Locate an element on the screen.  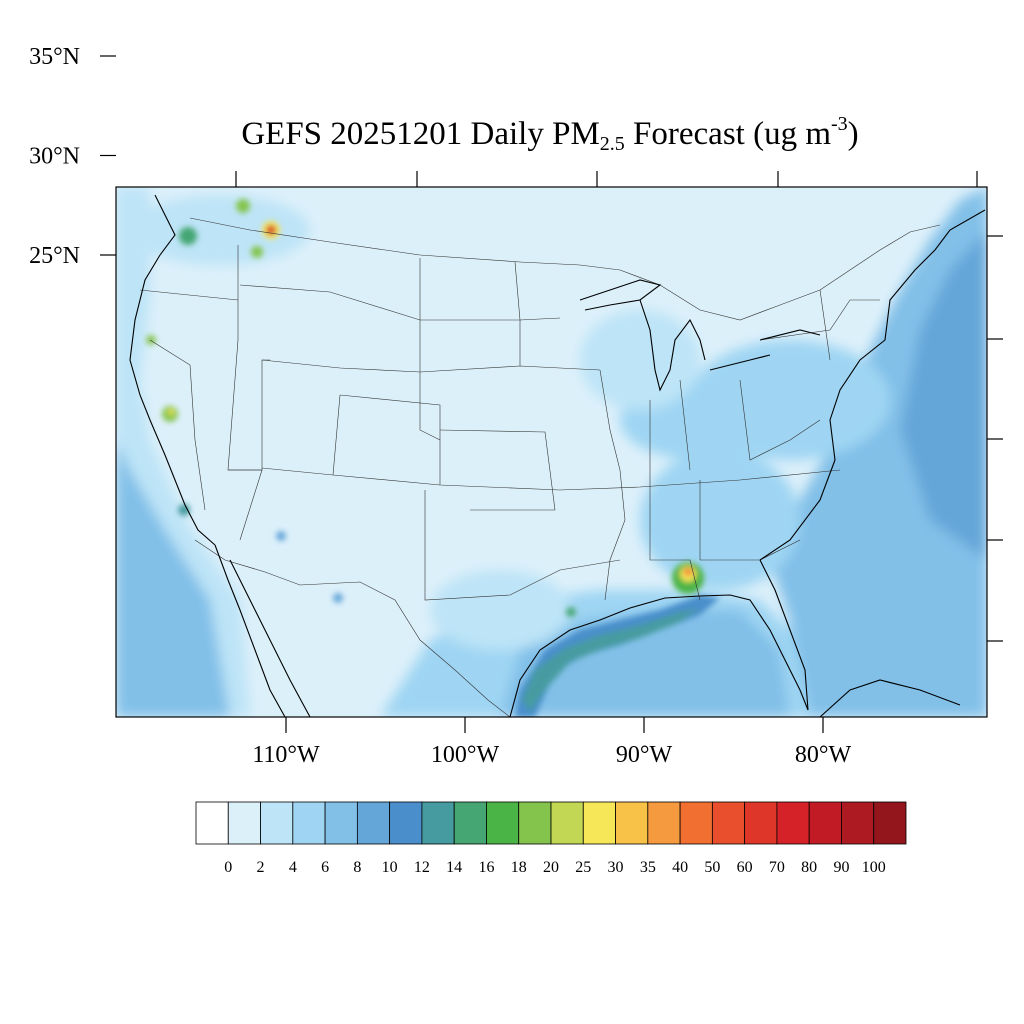
gulf-coast is located at coordinates (659, 655).